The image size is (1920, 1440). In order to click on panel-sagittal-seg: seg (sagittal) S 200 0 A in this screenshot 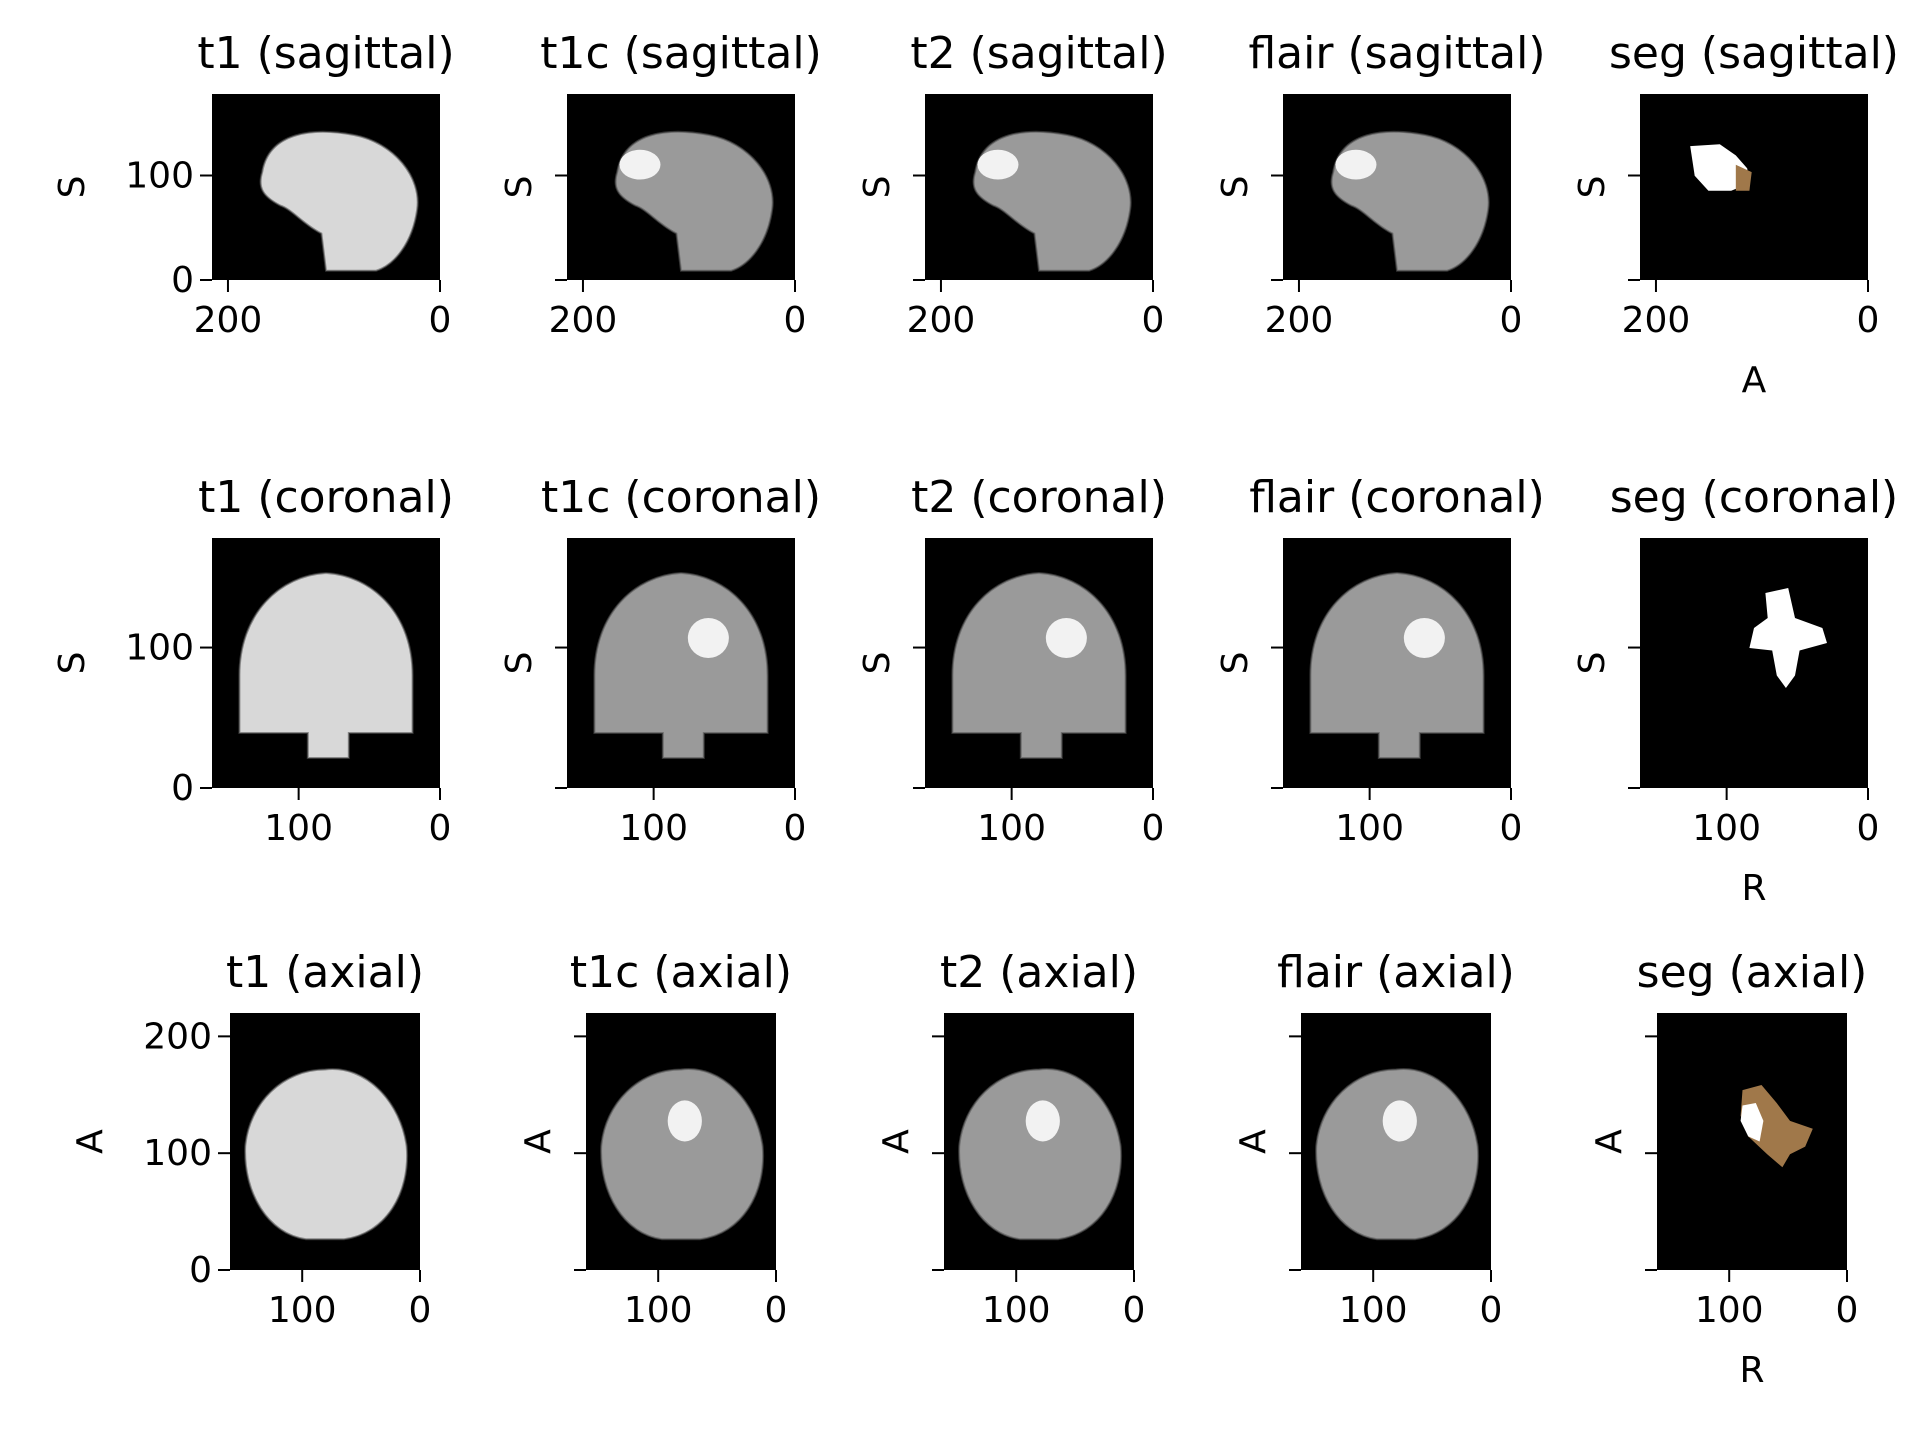, I will do `click(1735, 214)`.